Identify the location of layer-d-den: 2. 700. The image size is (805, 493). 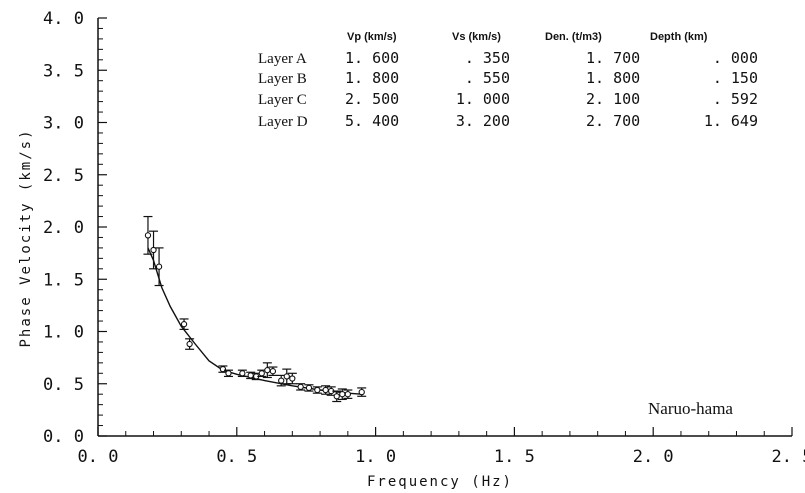
(613, 121).